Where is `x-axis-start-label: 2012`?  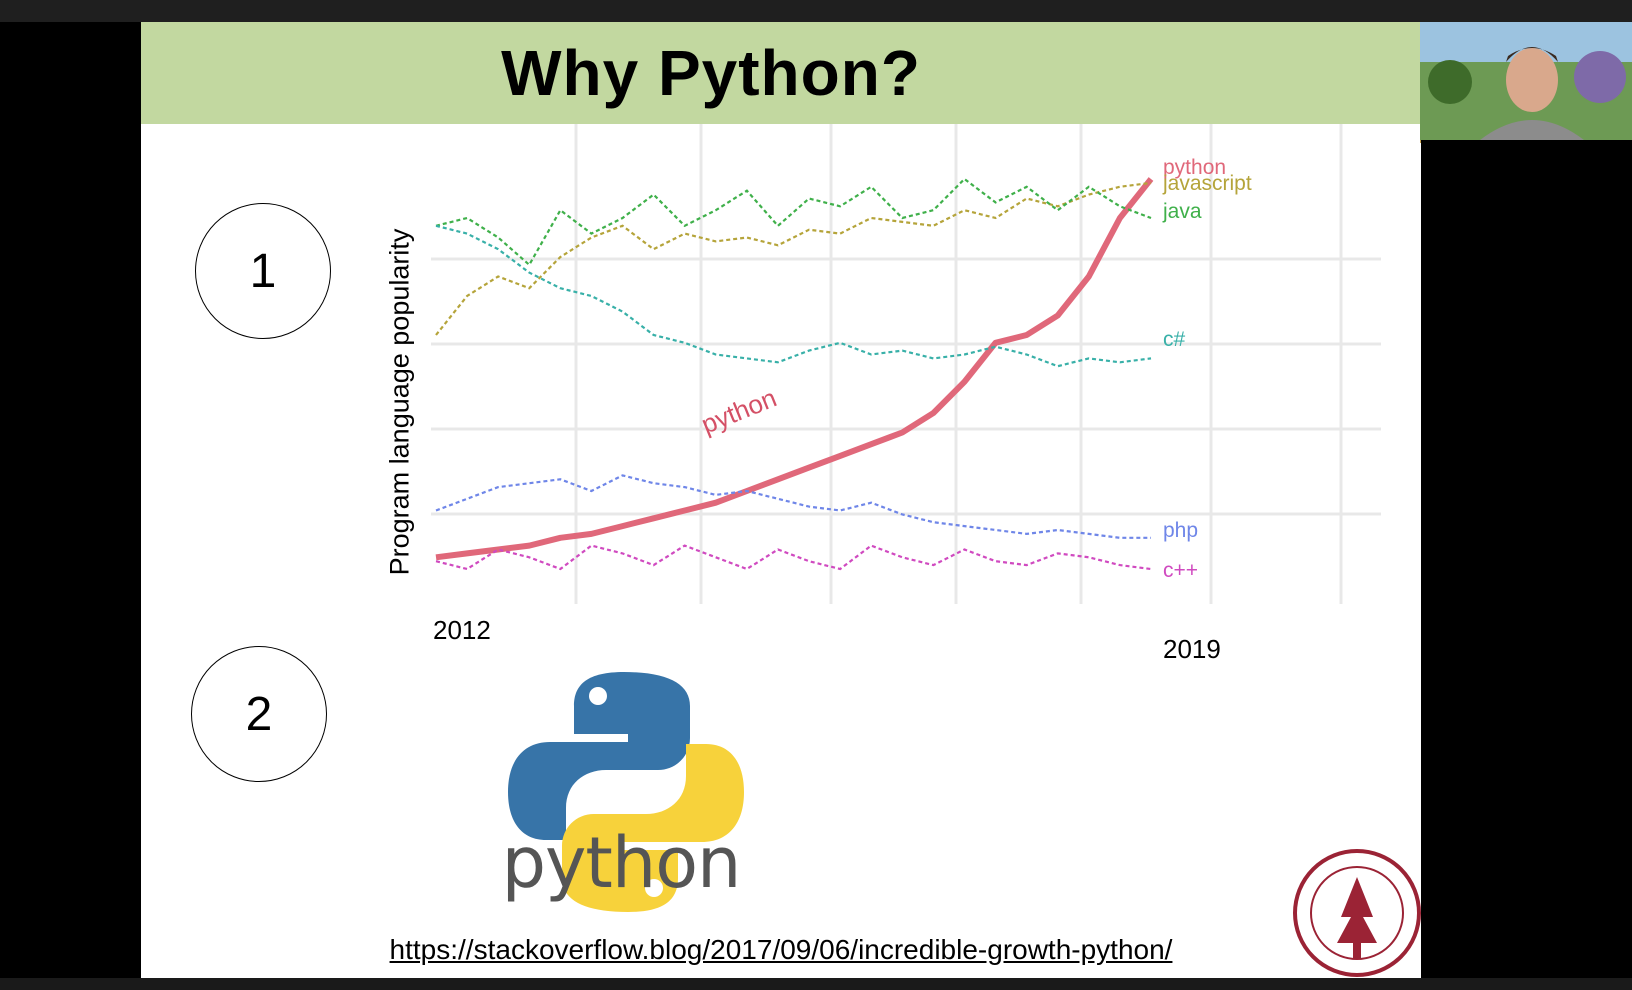
x-axis-start-label: 2012 is located at coordinates (462, 630).